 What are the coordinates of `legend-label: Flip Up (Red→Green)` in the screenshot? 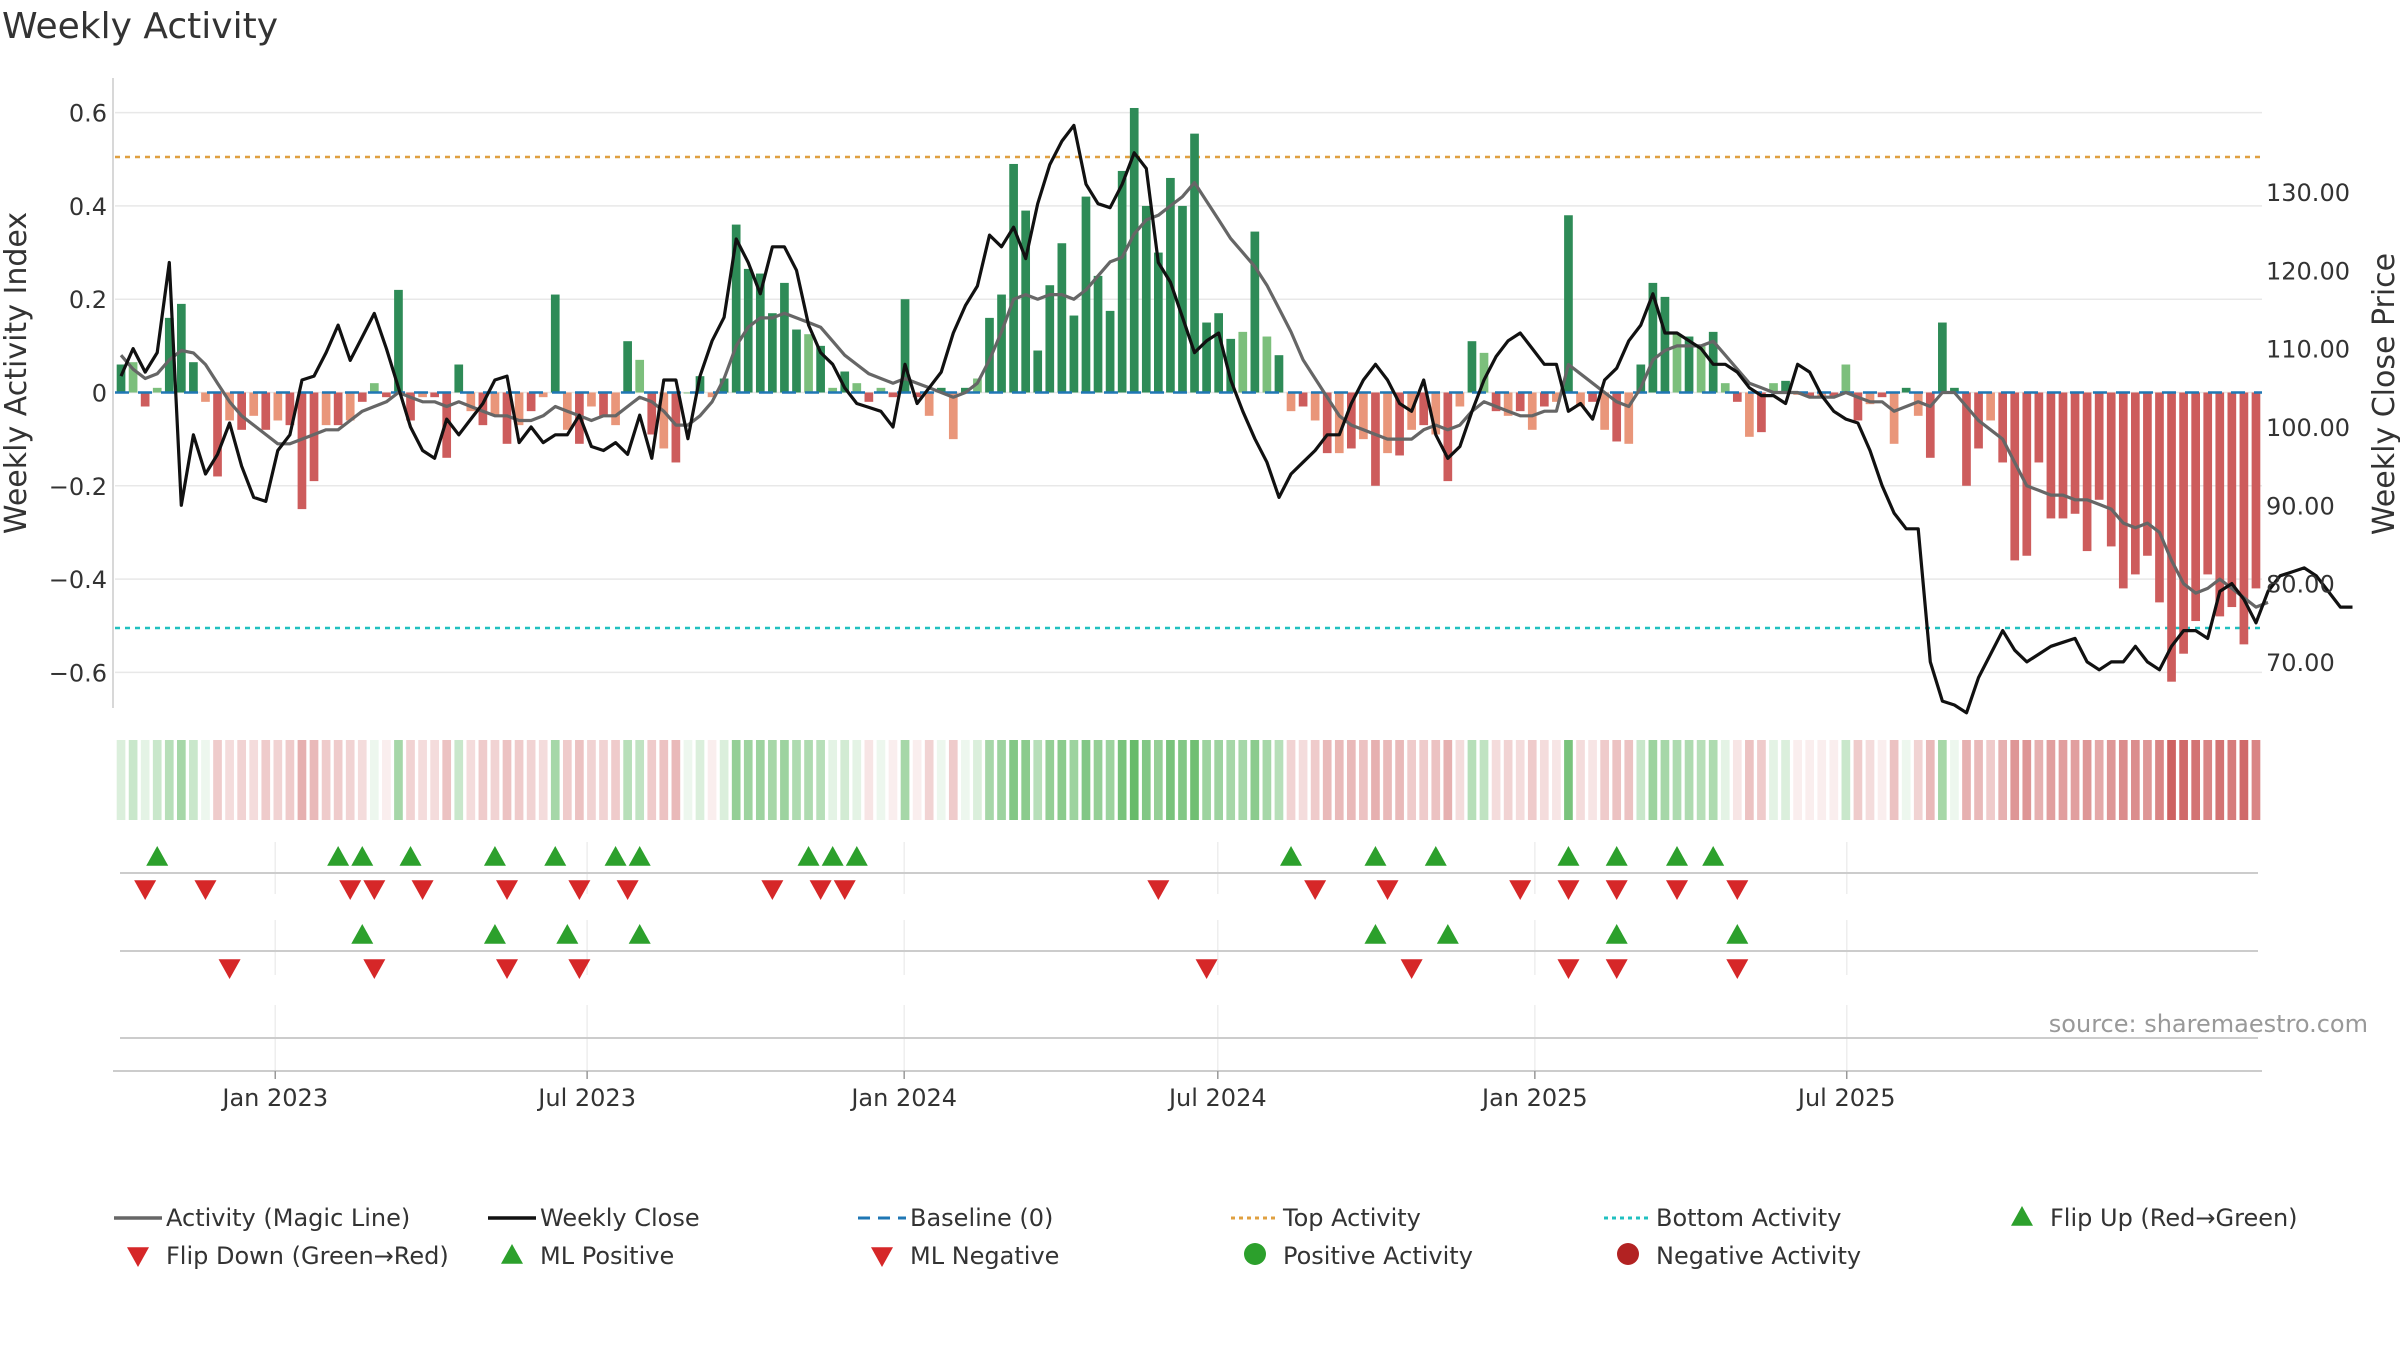 It's located at (2174, 1218).